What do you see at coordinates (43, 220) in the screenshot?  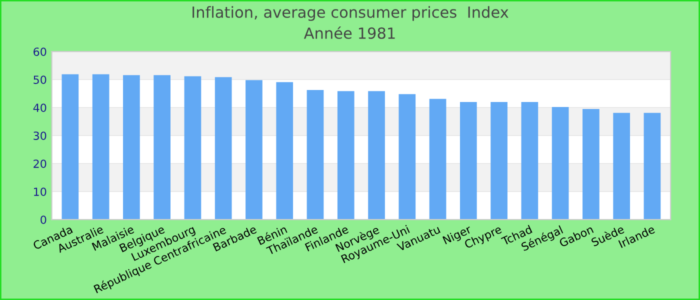 I see `y-tick-label: 0` at bounding box center [43, 220].